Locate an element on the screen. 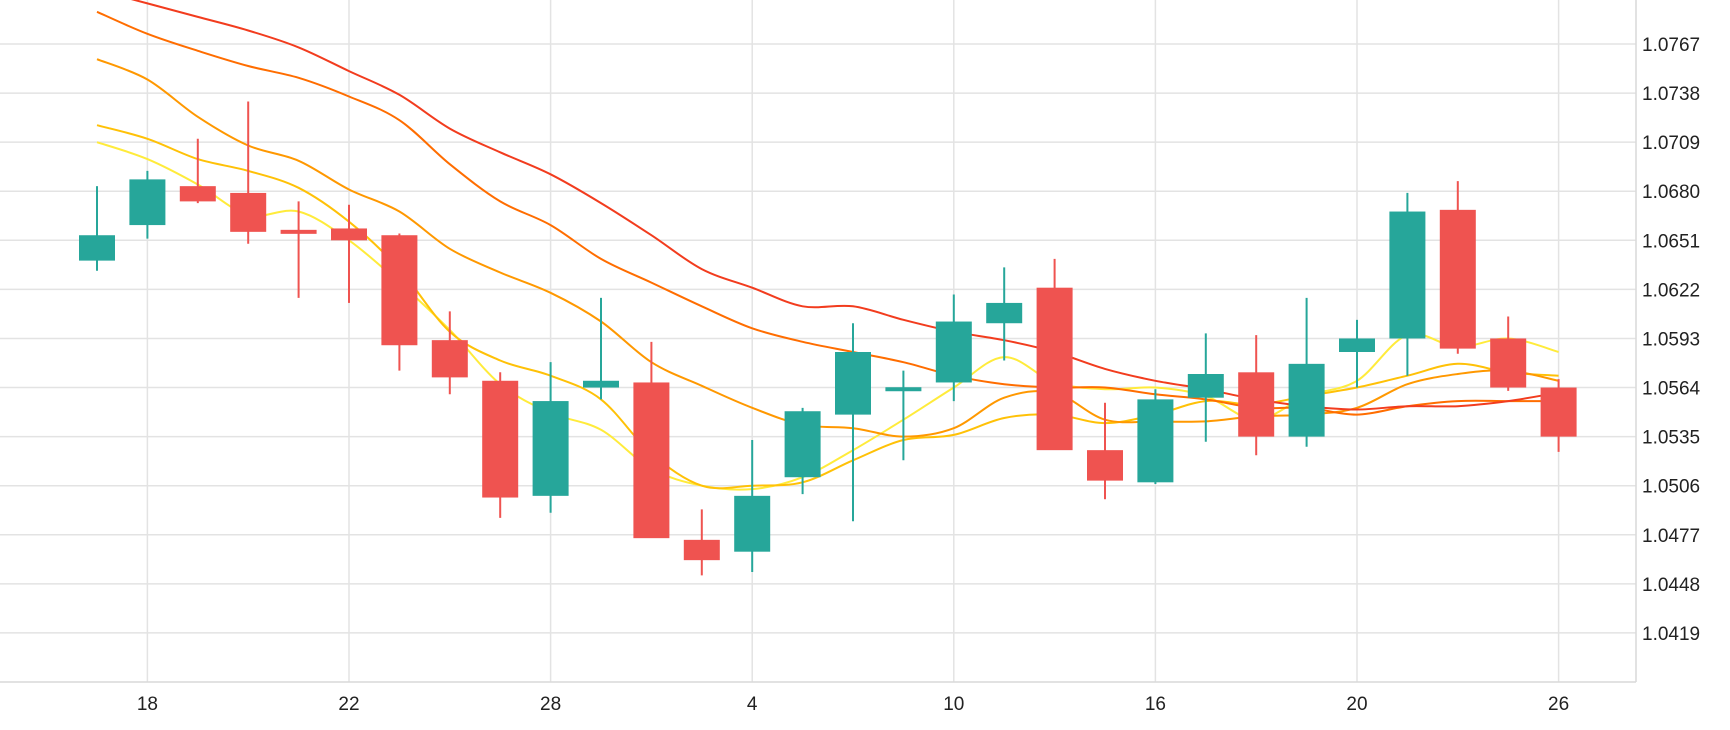 Image resolution: width=1730 pixels, height=730 pixels. y-tick-label: 1.0419 is located at coordinates (1671, 634).